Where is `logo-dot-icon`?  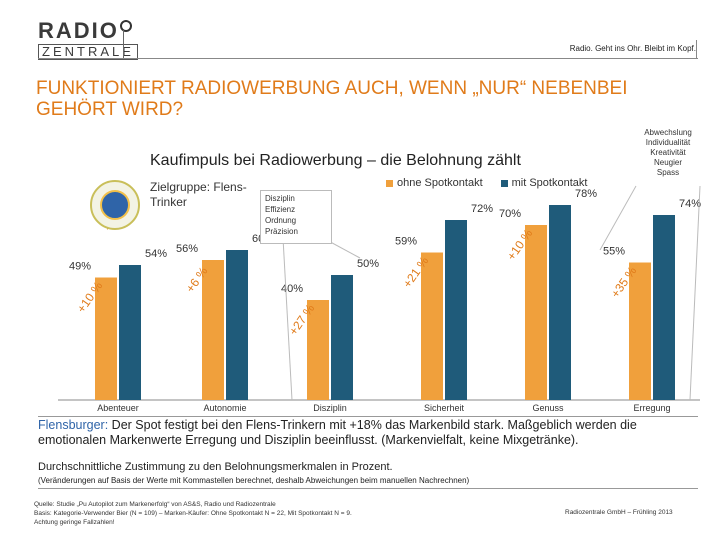
logo-dot-icon is located at coordinates (126, 26).